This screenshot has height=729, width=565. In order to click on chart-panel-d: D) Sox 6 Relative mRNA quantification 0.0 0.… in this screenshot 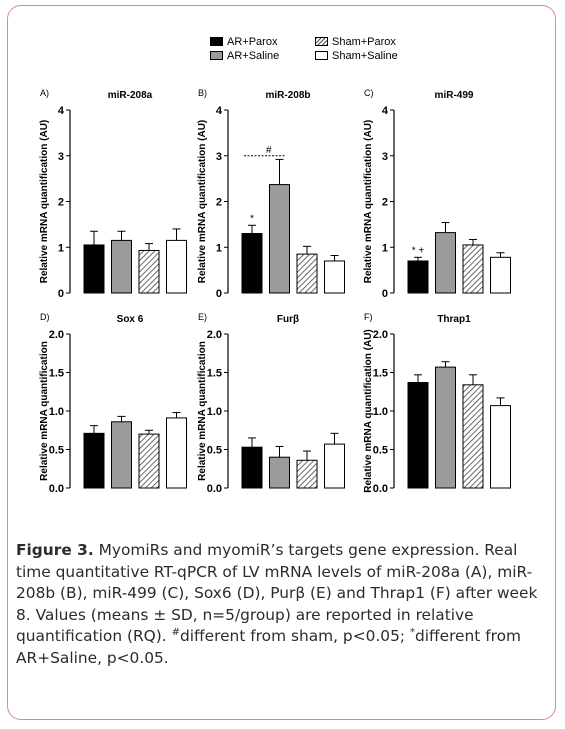, I will do `click(113, 403)`.